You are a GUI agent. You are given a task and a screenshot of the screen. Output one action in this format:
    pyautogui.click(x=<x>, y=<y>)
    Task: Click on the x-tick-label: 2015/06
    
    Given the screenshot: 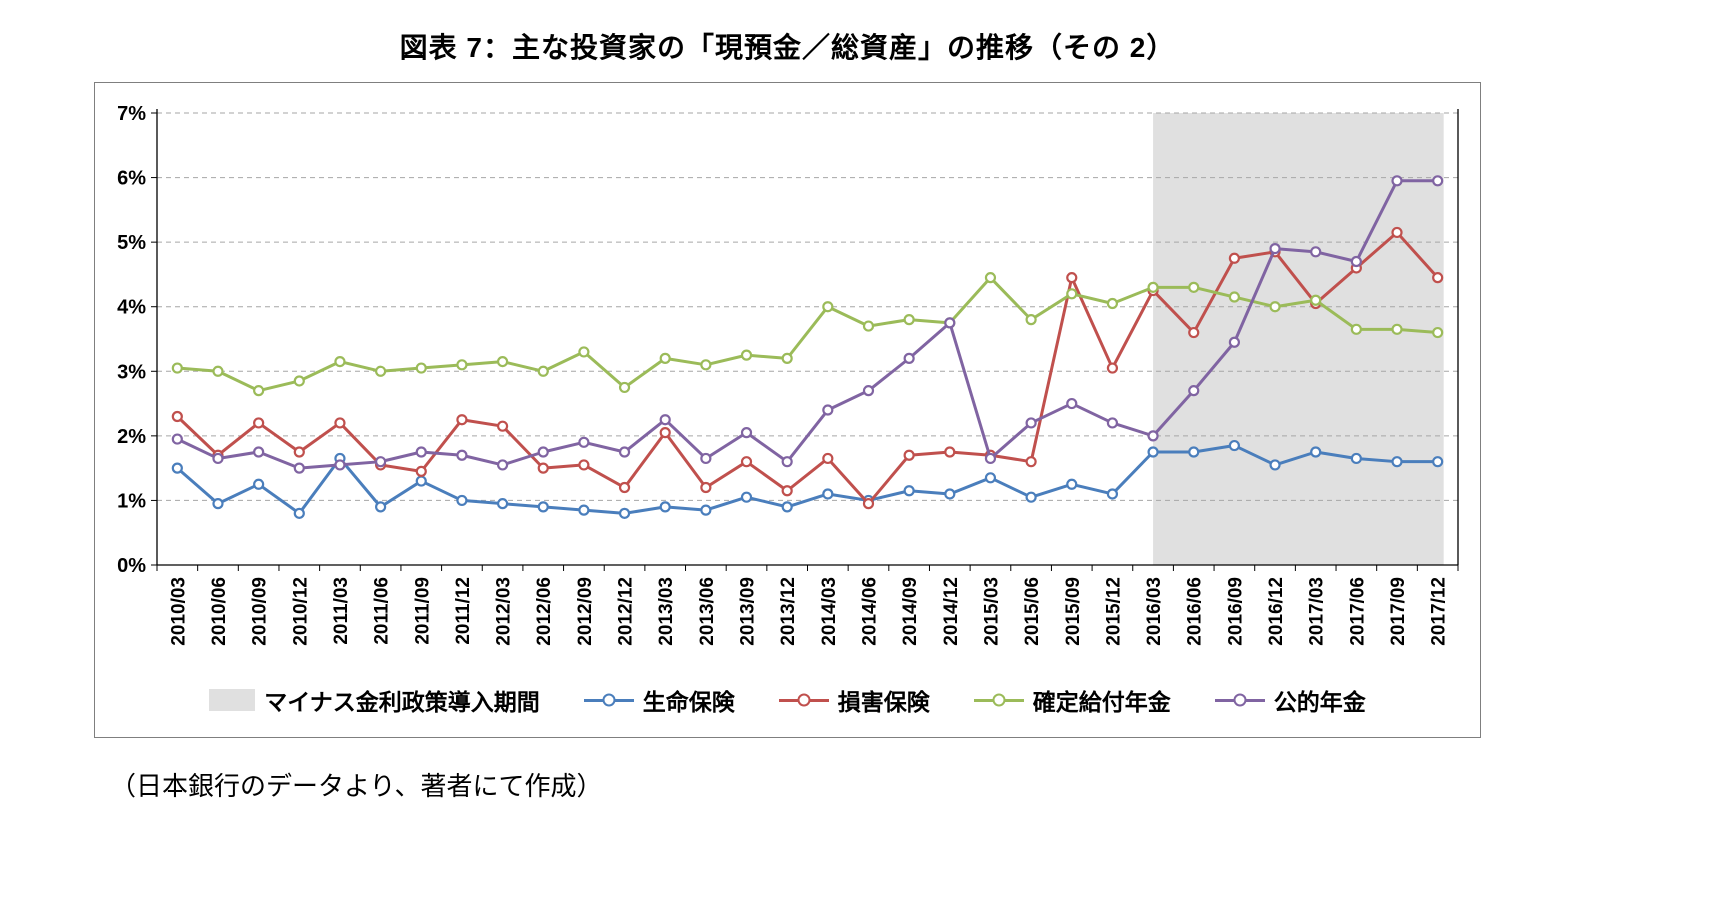 What is the action you would take?
    pyautogui.click(x=1032, y=611)
    